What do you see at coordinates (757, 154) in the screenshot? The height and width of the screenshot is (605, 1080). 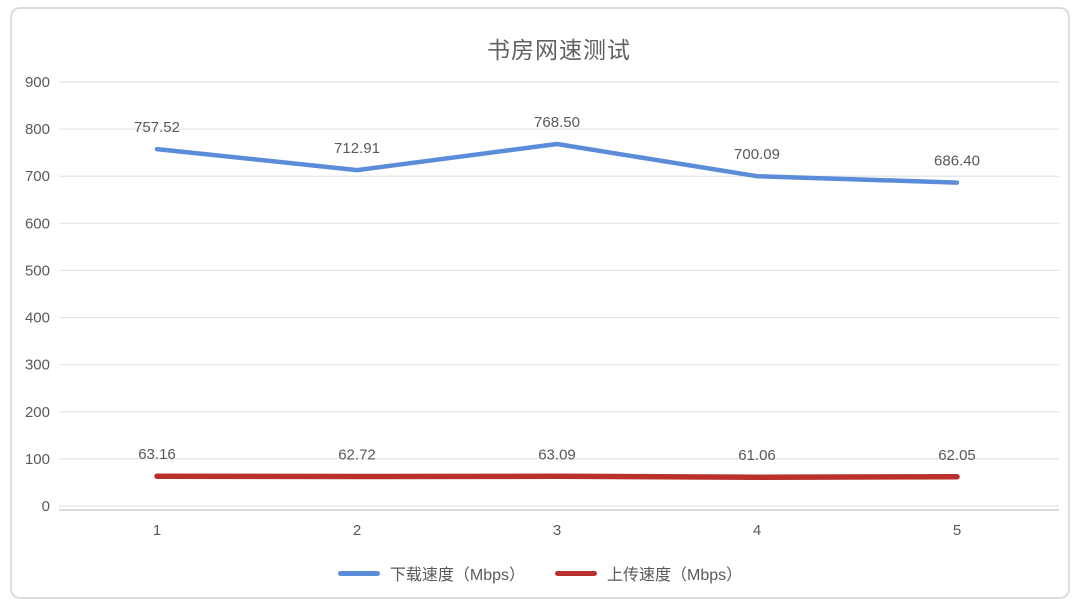 I see `data-label-download-speed: 700.09` at bounding box center [757, 154].